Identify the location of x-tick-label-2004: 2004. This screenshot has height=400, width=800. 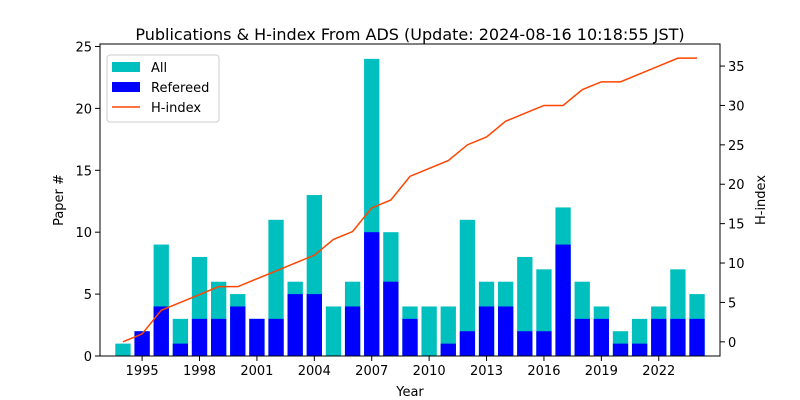
(314, 371).